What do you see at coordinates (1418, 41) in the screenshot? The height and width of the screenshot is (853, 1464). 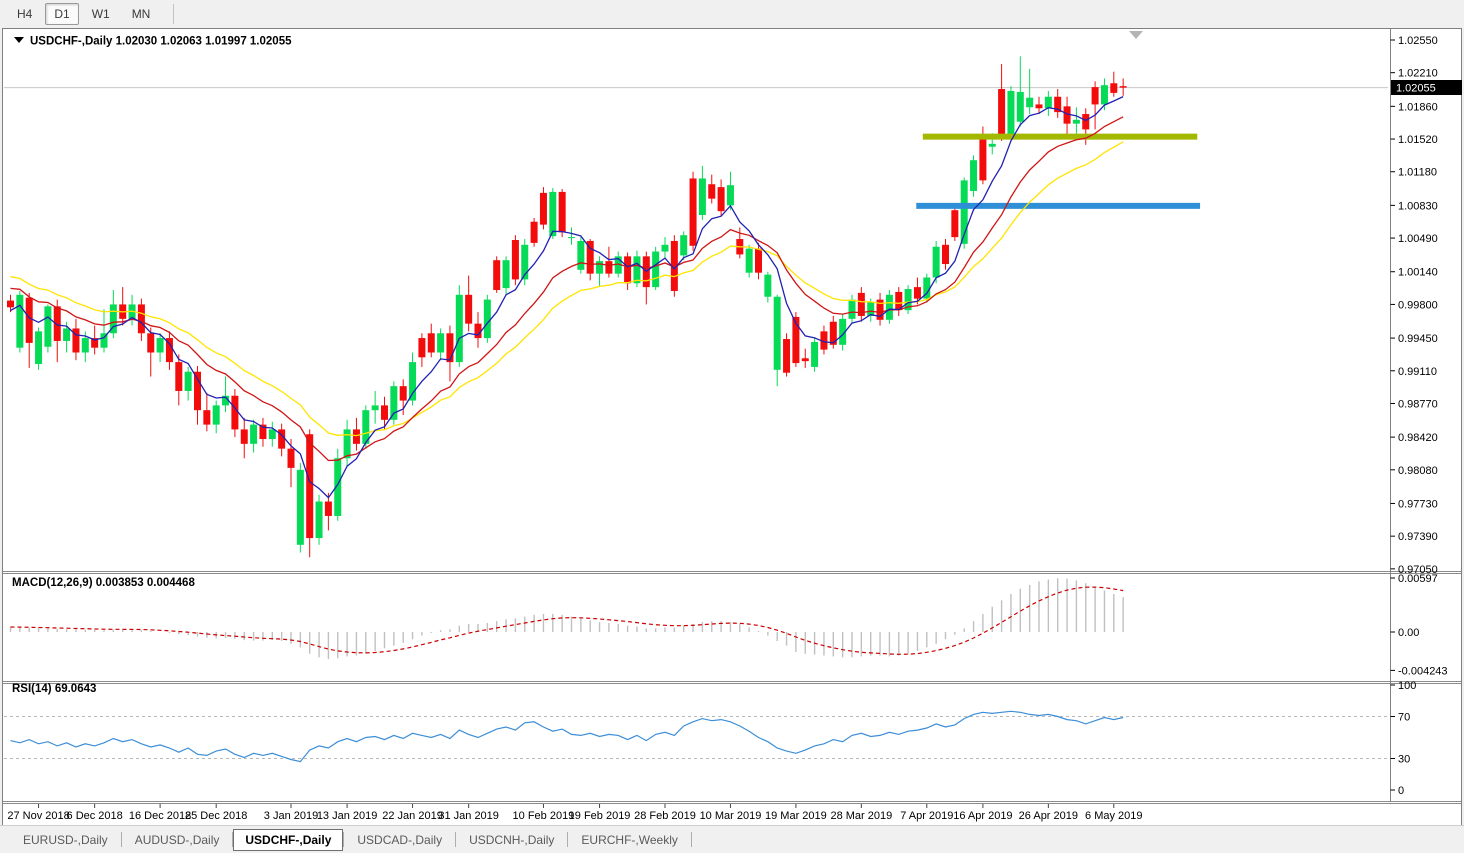 I see `svg-text: 1.02550` at bounding box center [1418, 41].